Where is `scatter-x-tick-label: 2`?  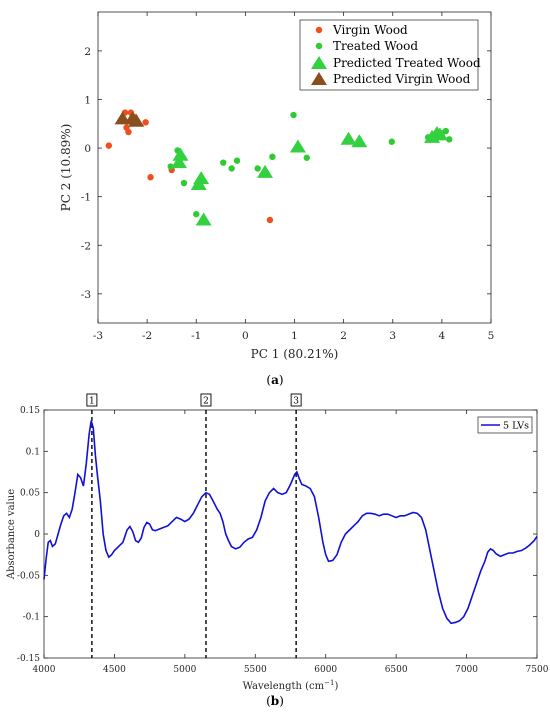
scatter-x-tick-label: 2 is located at coordinates (343, 336).